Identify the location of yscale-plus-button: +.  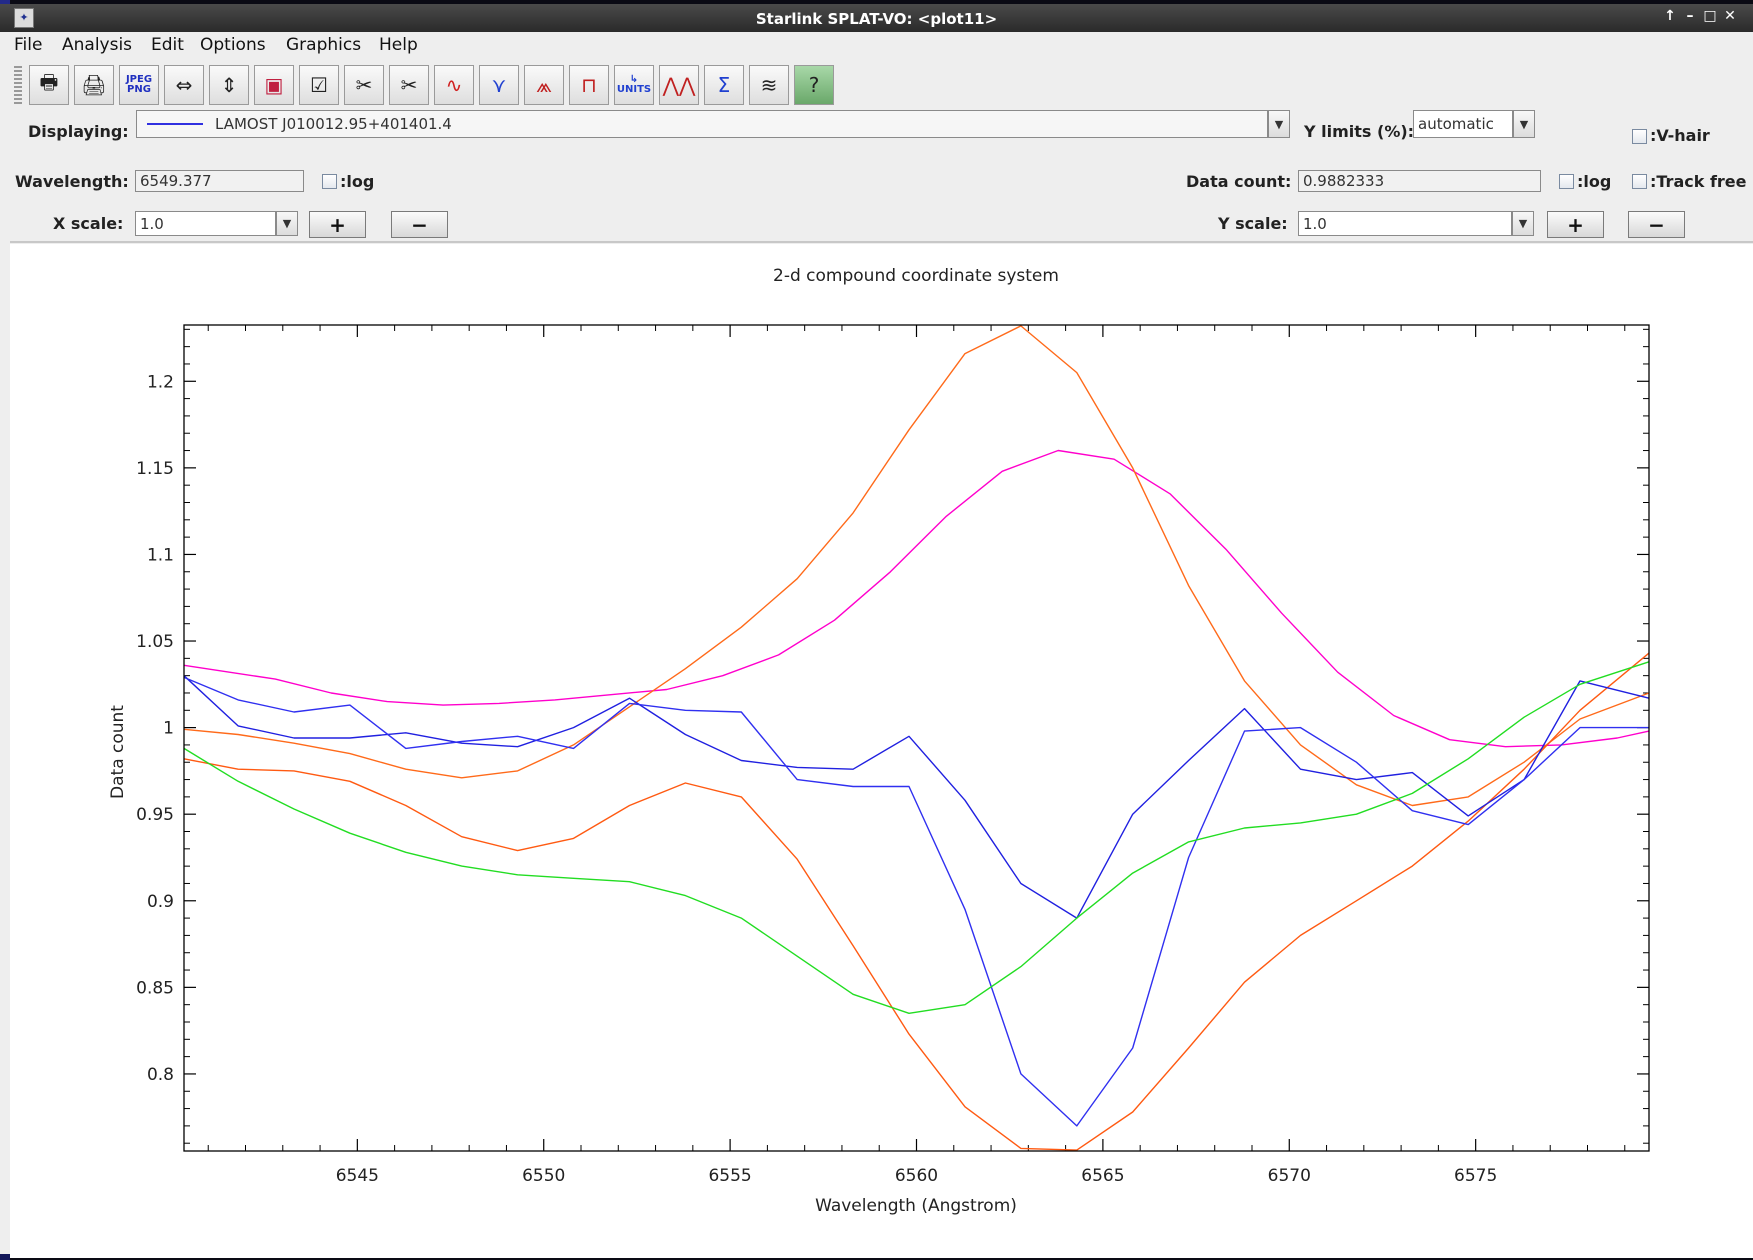
(1575, 224).